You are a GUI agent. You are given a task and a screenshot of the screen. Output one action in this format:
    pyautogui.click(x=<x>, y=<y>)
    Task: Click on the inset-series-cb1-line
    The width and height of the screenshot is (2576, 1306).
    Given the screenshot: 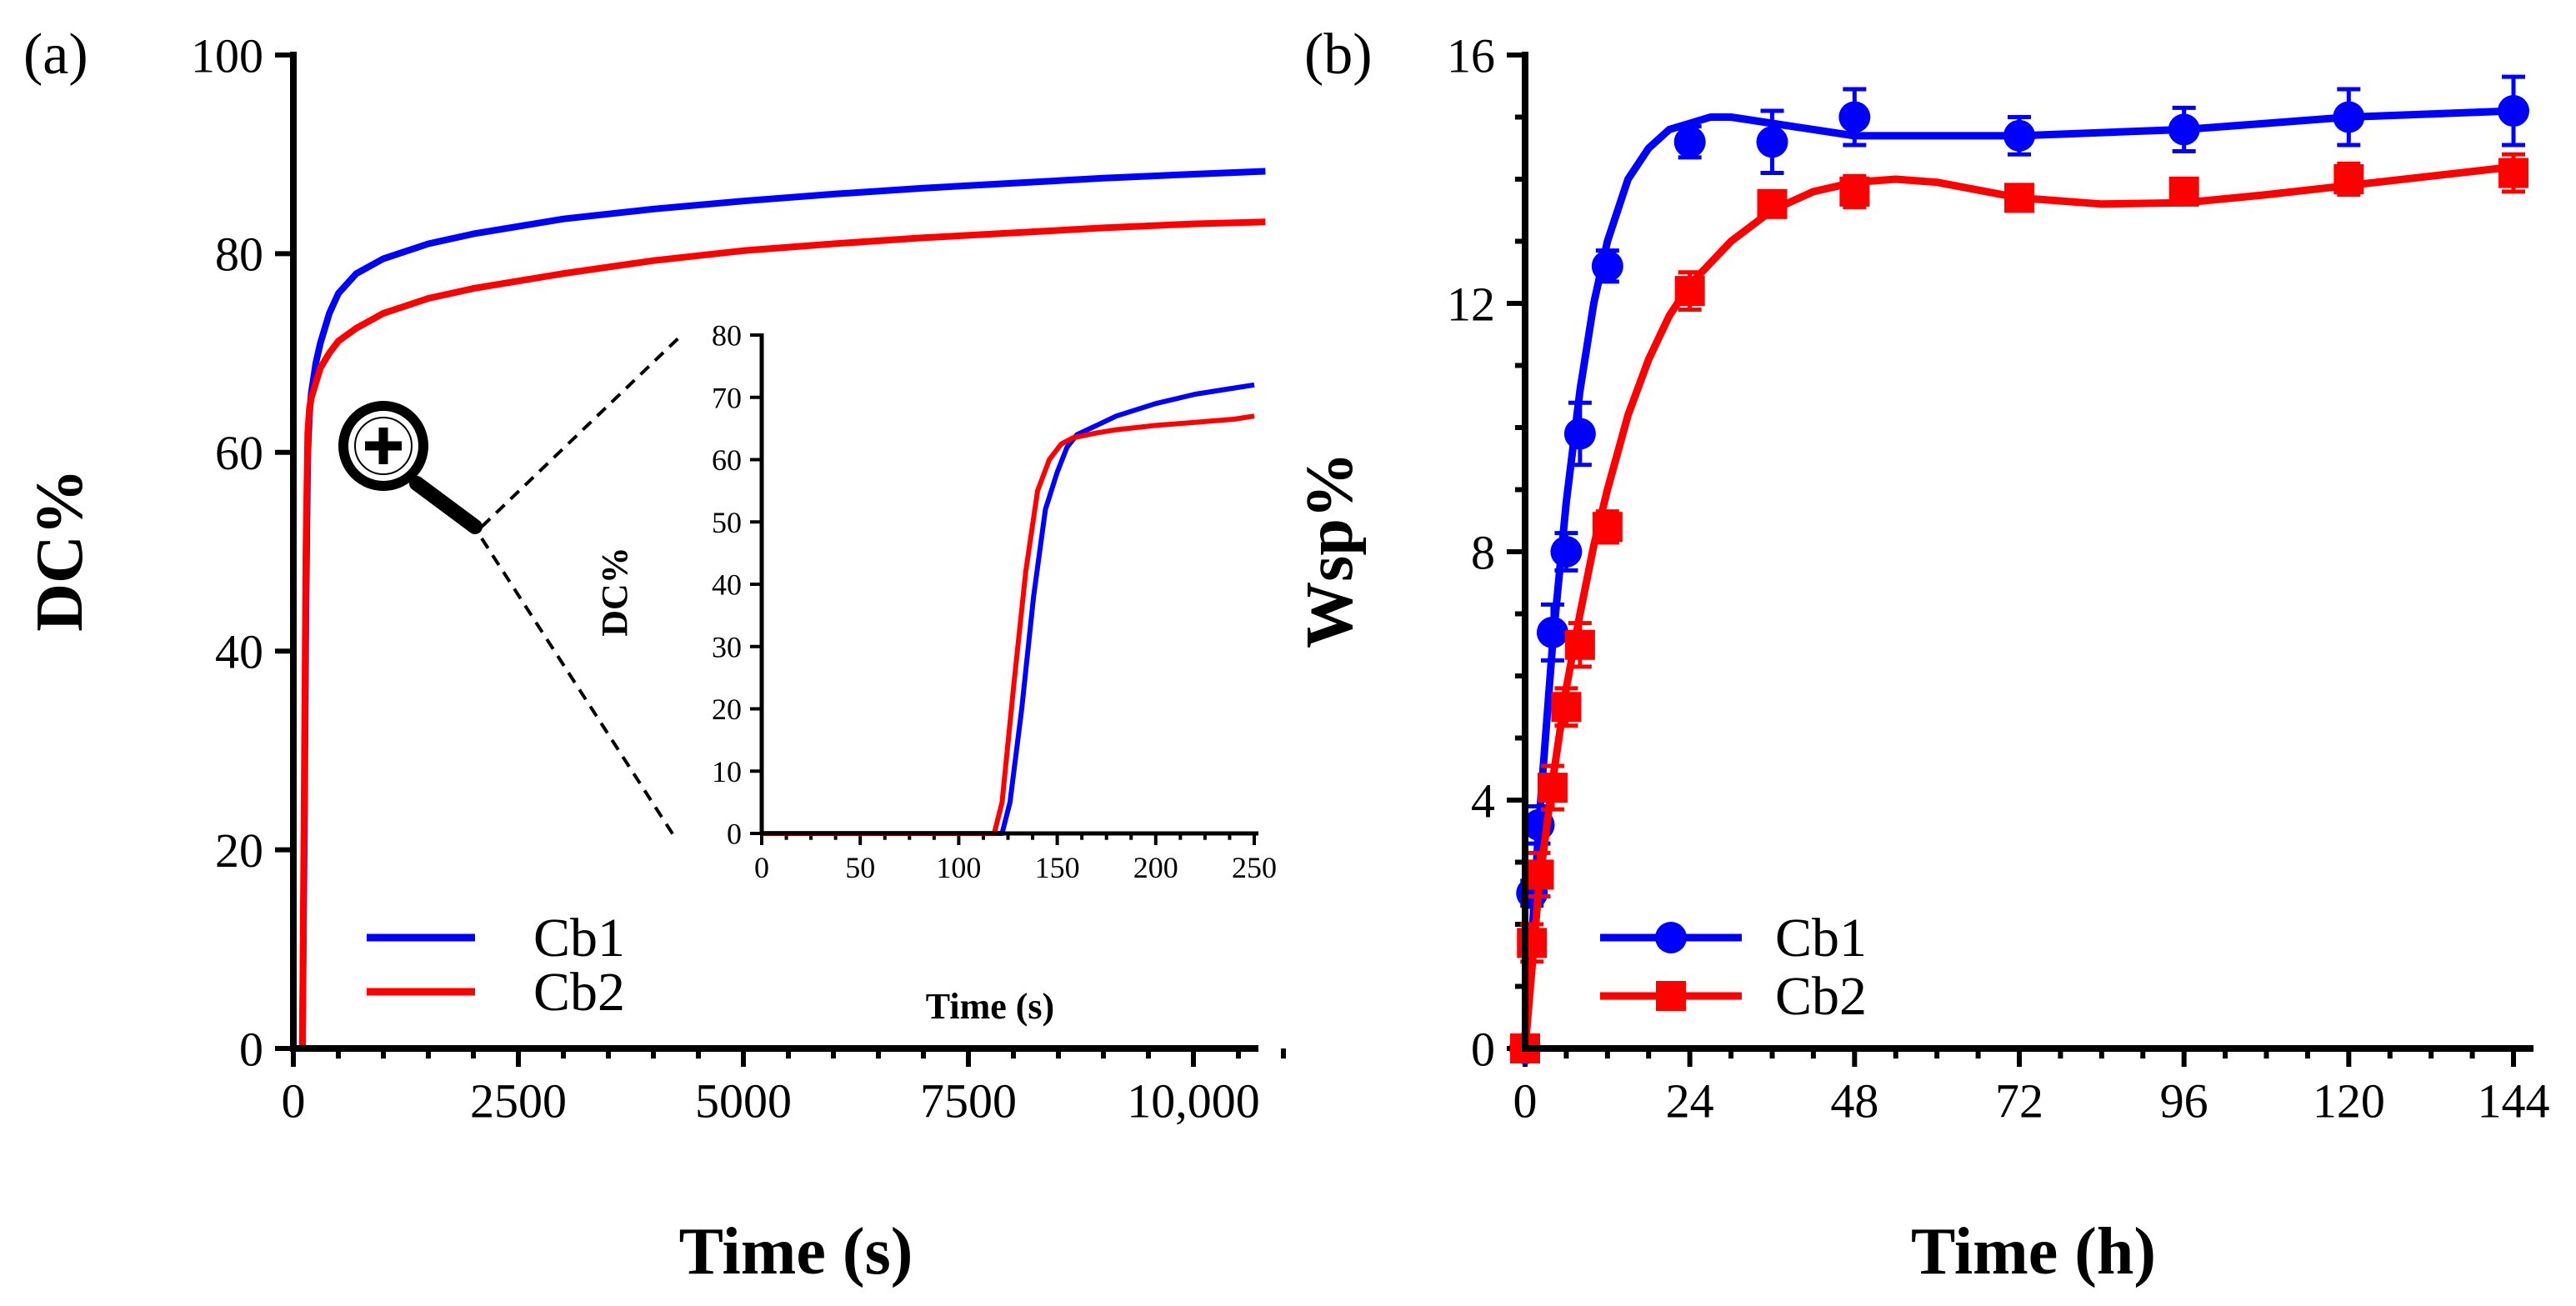 What is the action you would take?
    pyautogui.click(x=1008, y=609)
    